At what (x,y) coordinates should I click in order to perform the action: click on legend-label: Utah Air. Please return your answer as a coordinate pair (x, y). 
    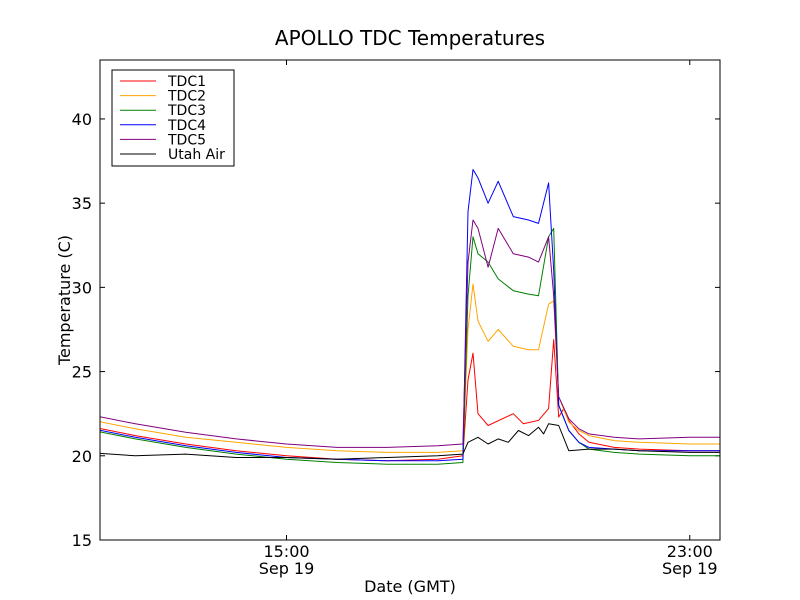
    Looking at the image, I should click on (196, 155).